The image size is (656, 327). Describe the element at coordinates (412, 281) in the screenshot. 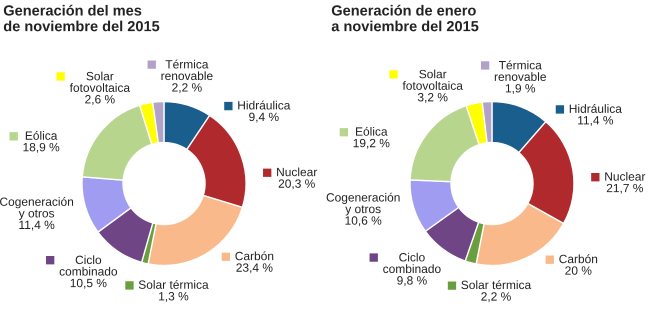

I see `data-label: 9,8 %` at that location.